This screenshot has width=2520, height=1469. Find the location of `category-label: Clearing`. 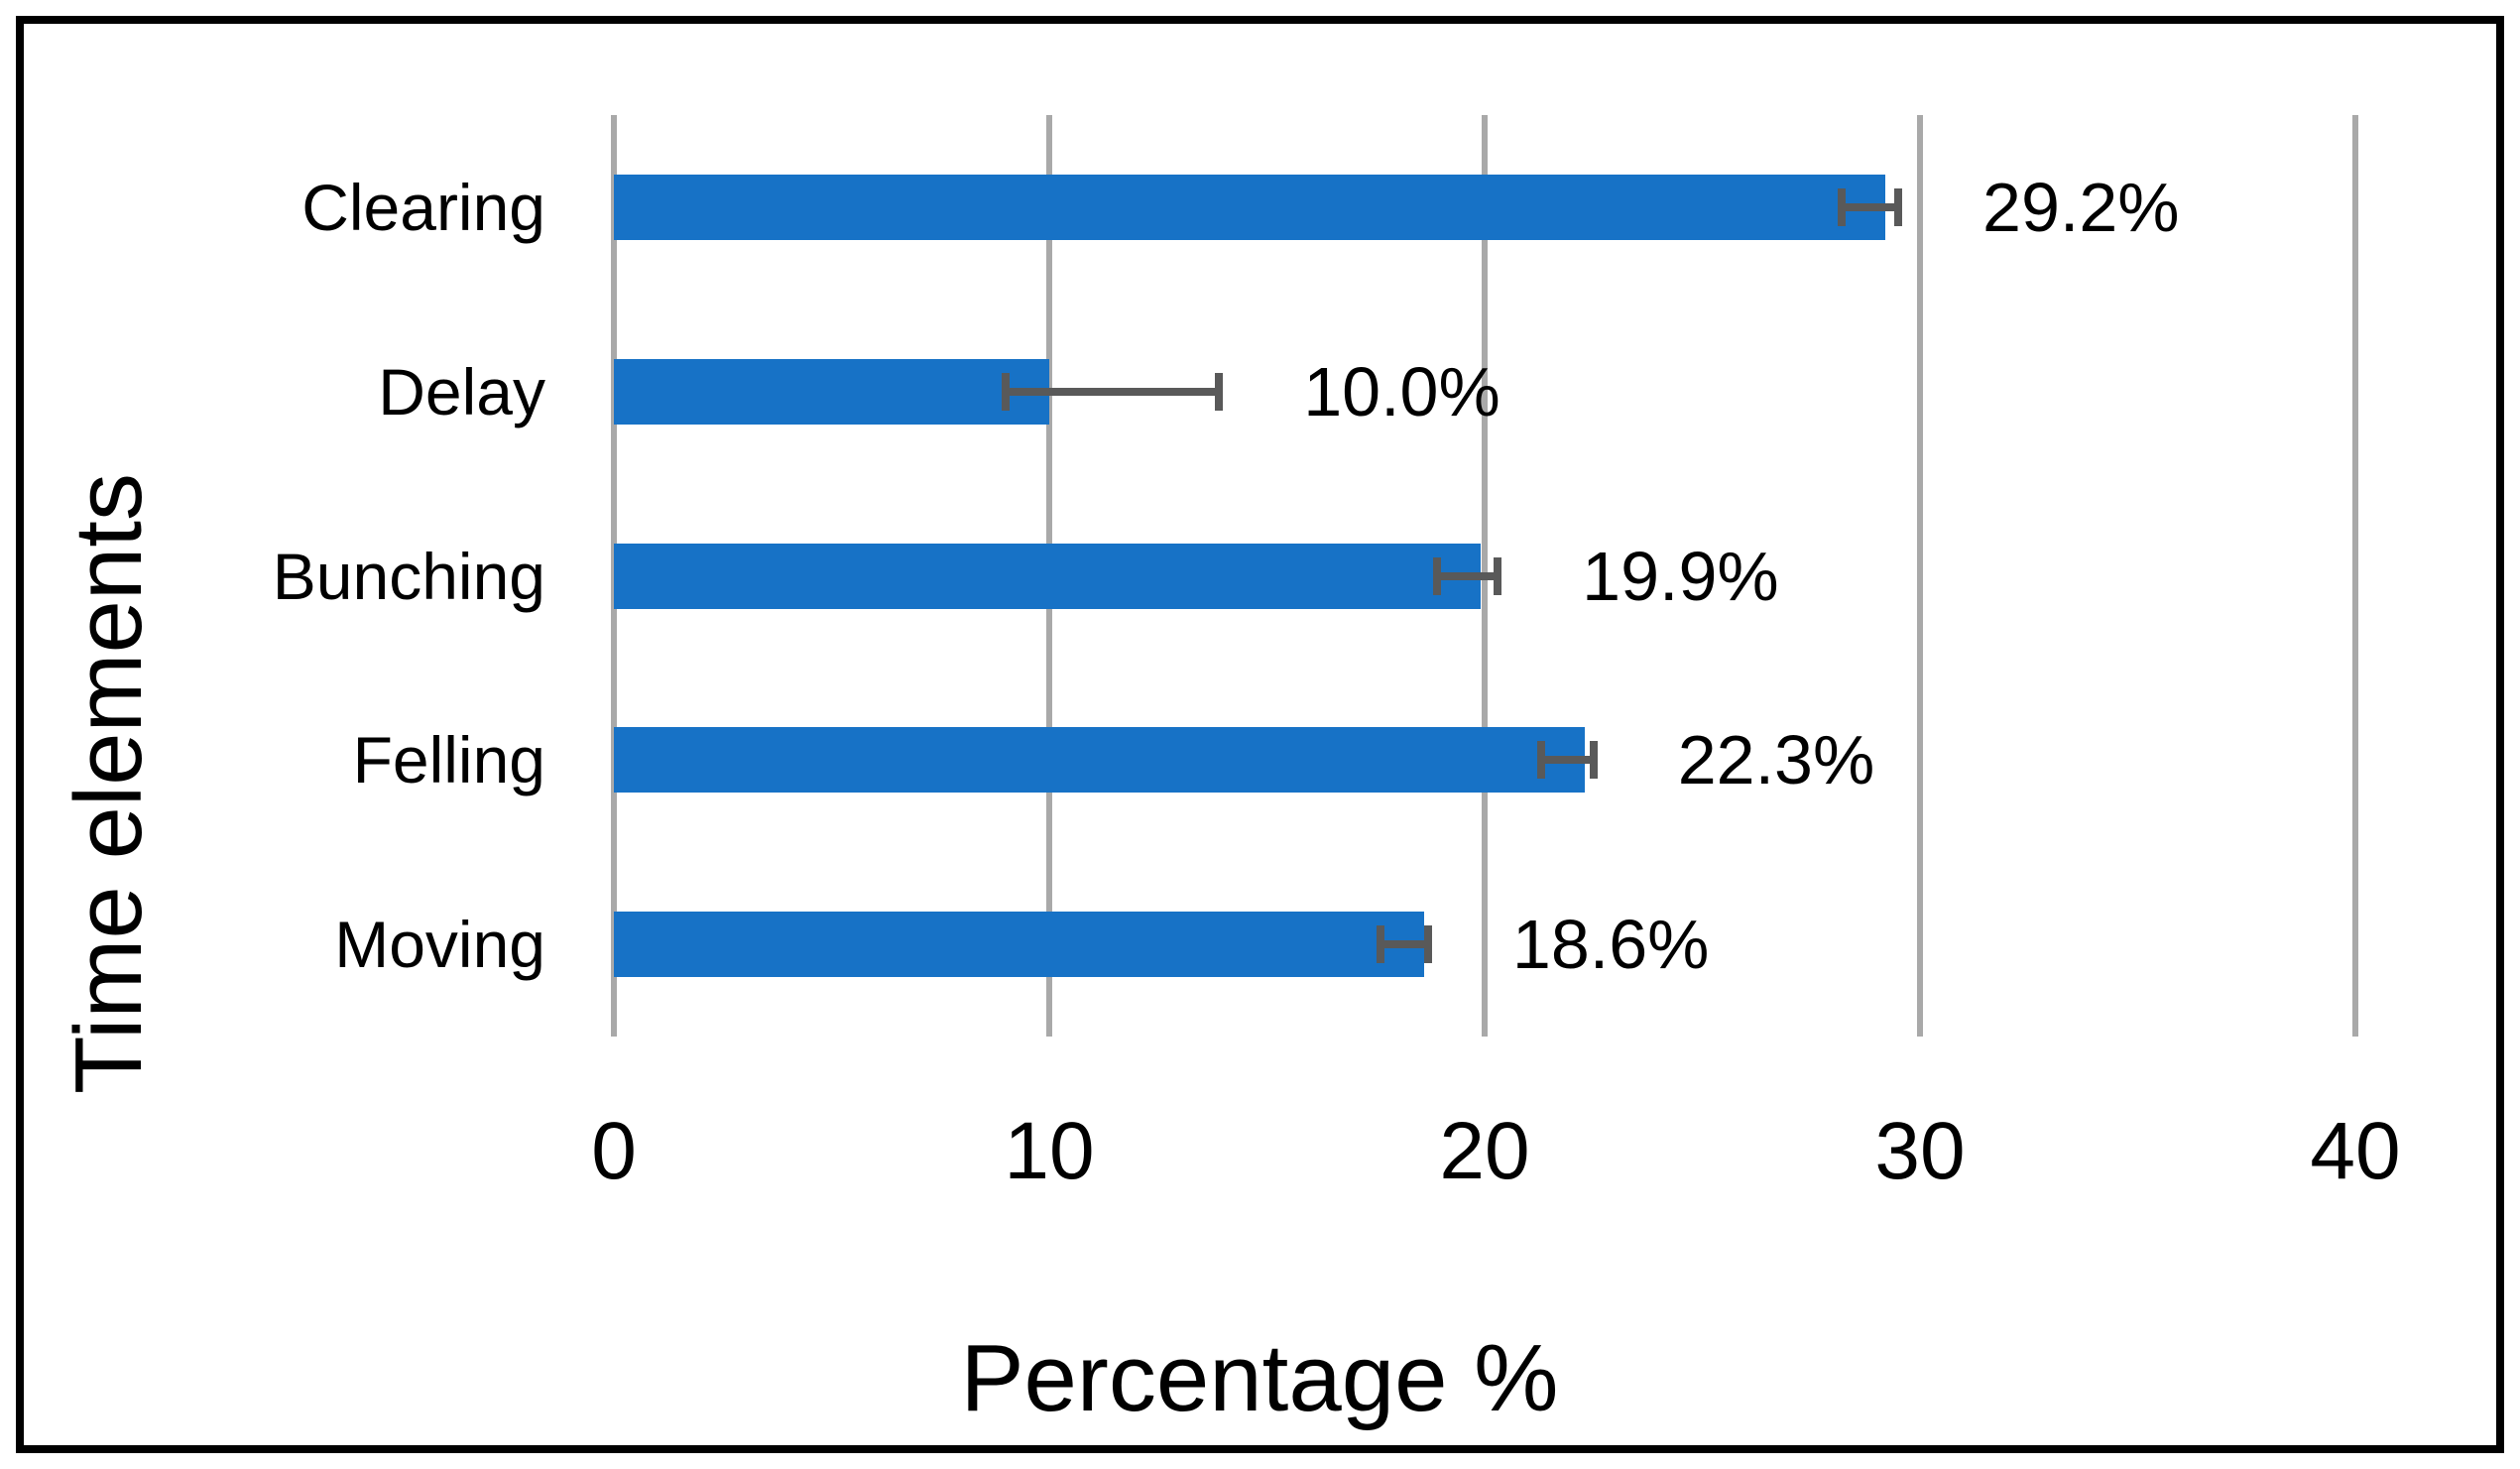

category-label: Clearing is located at coordinates (423, 207).